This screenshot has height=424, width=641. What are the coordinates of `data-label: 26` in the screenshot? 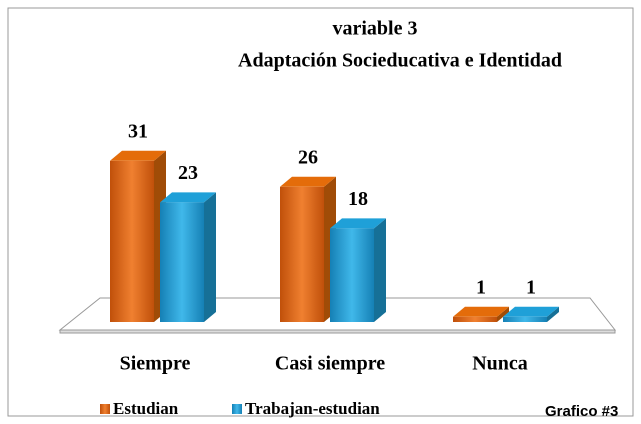 It's located at (308, 157).